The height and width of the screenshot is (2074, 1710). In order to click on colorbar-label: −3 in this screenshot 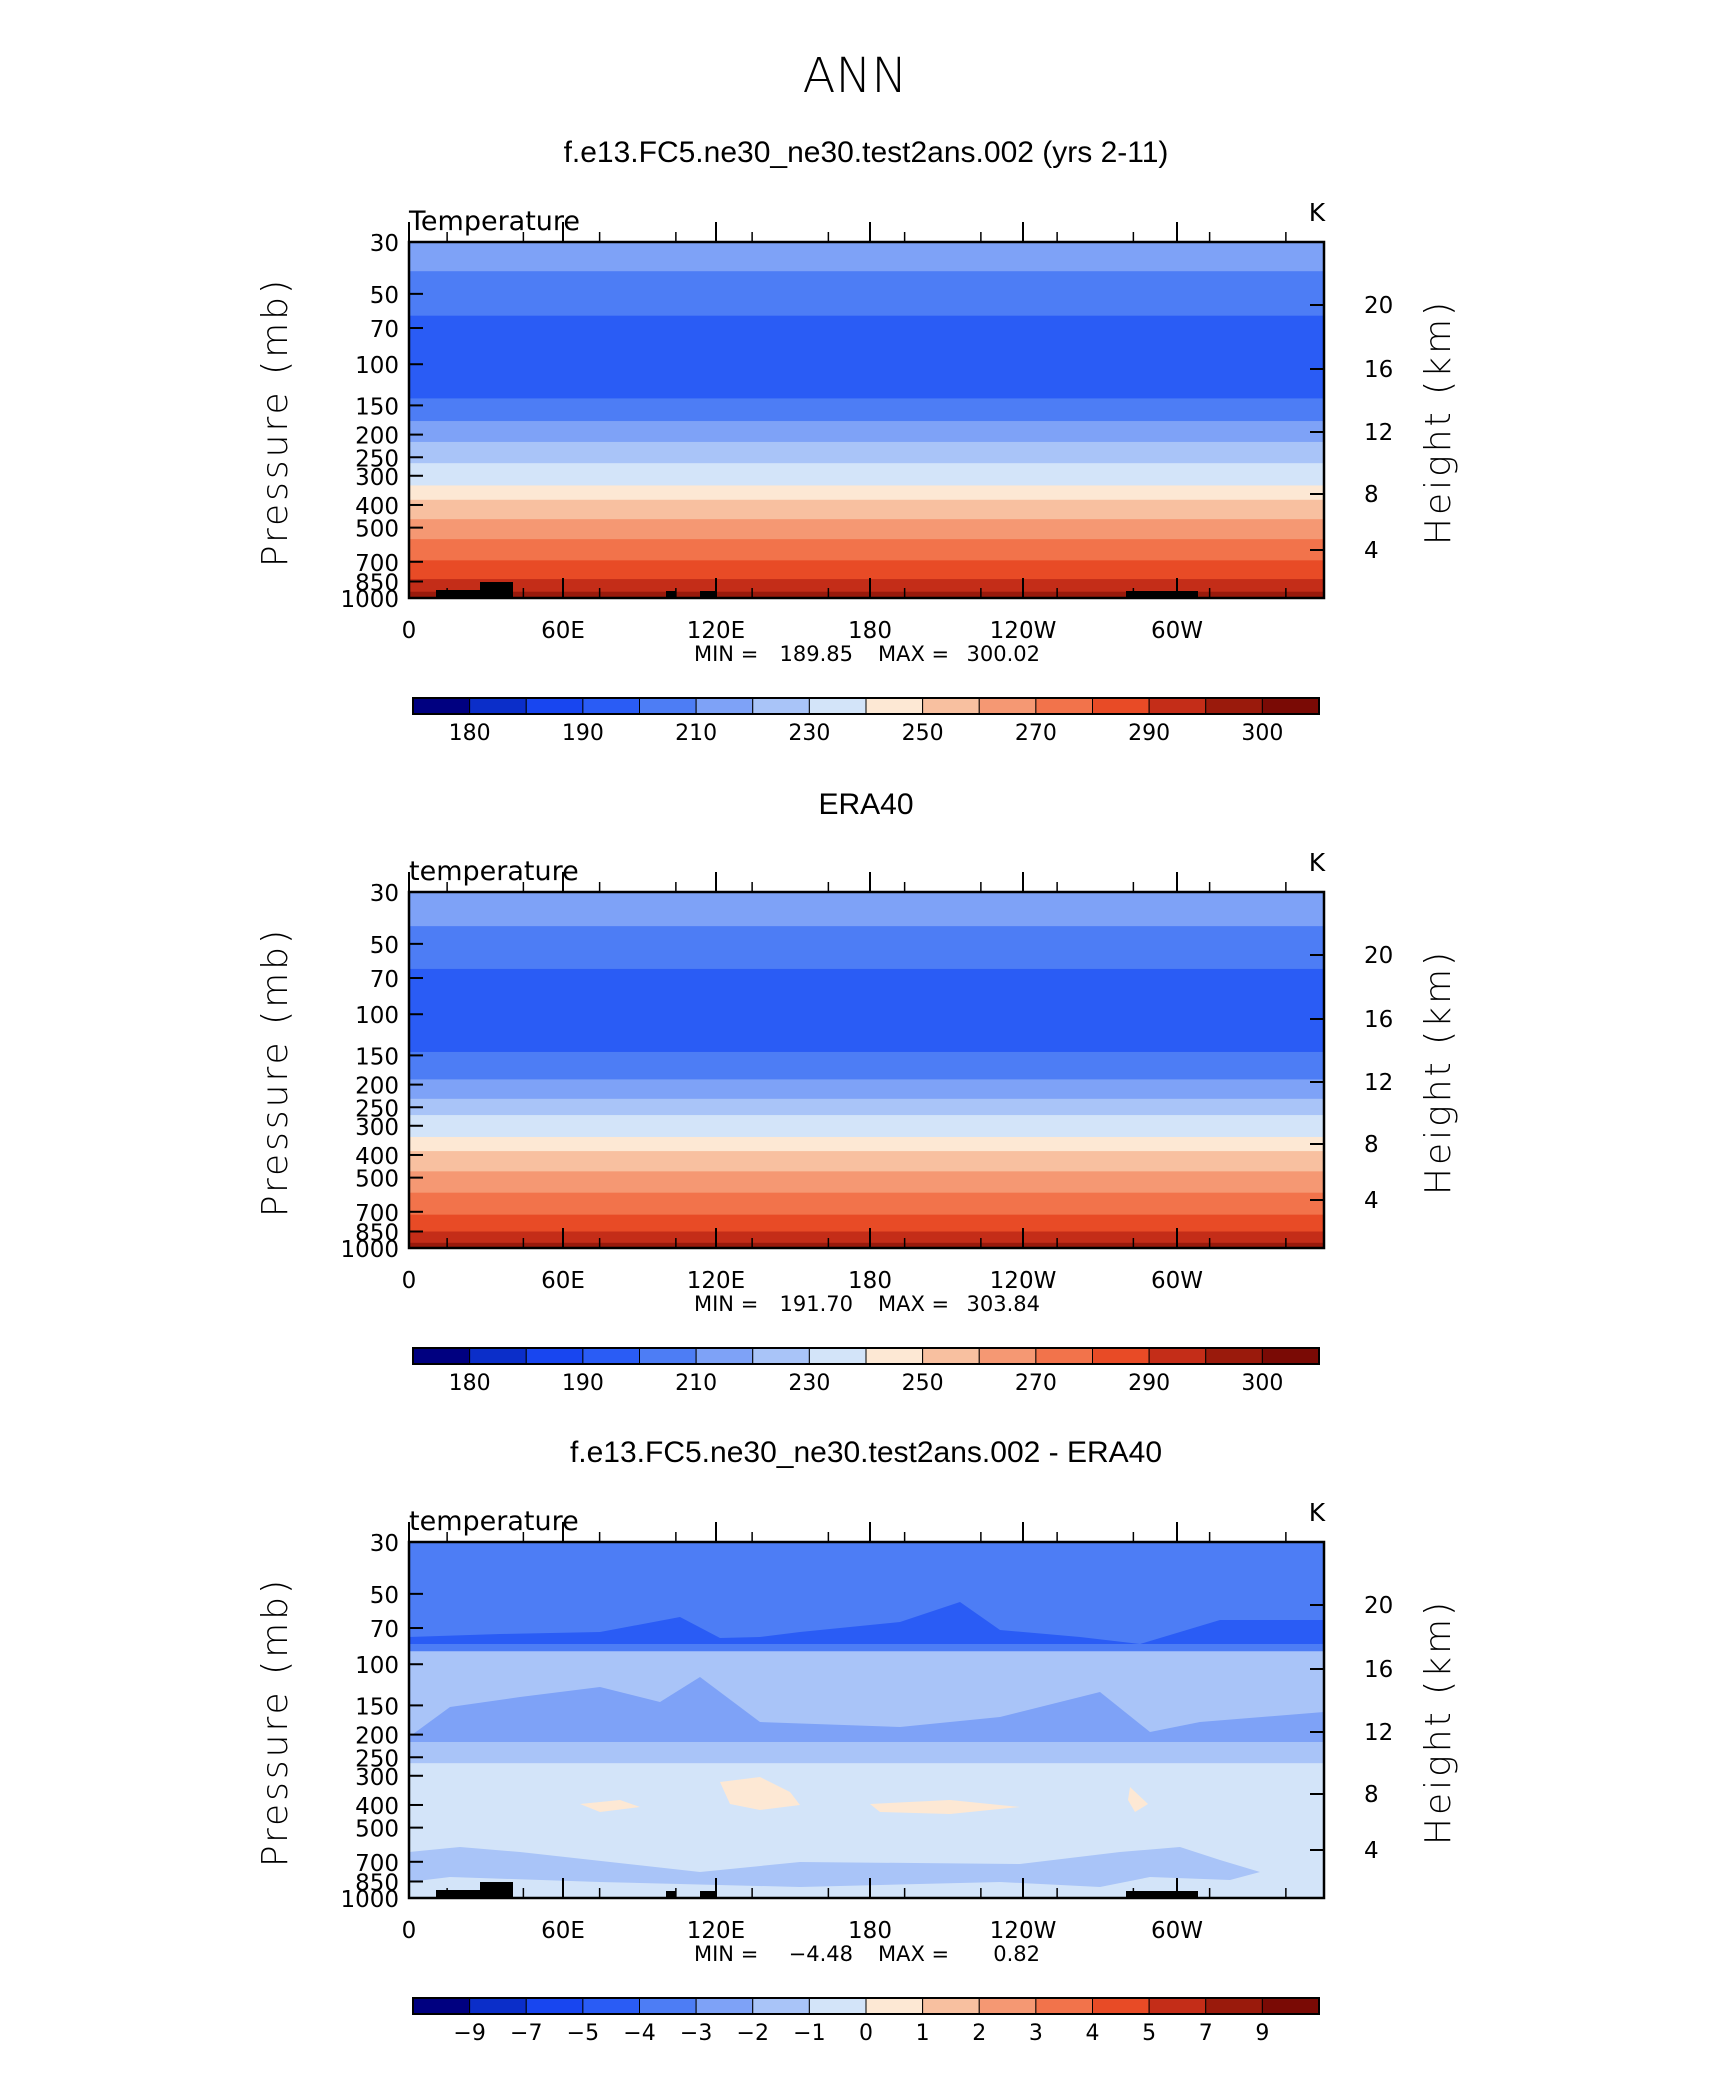, I will do `click(696, 2033)`.